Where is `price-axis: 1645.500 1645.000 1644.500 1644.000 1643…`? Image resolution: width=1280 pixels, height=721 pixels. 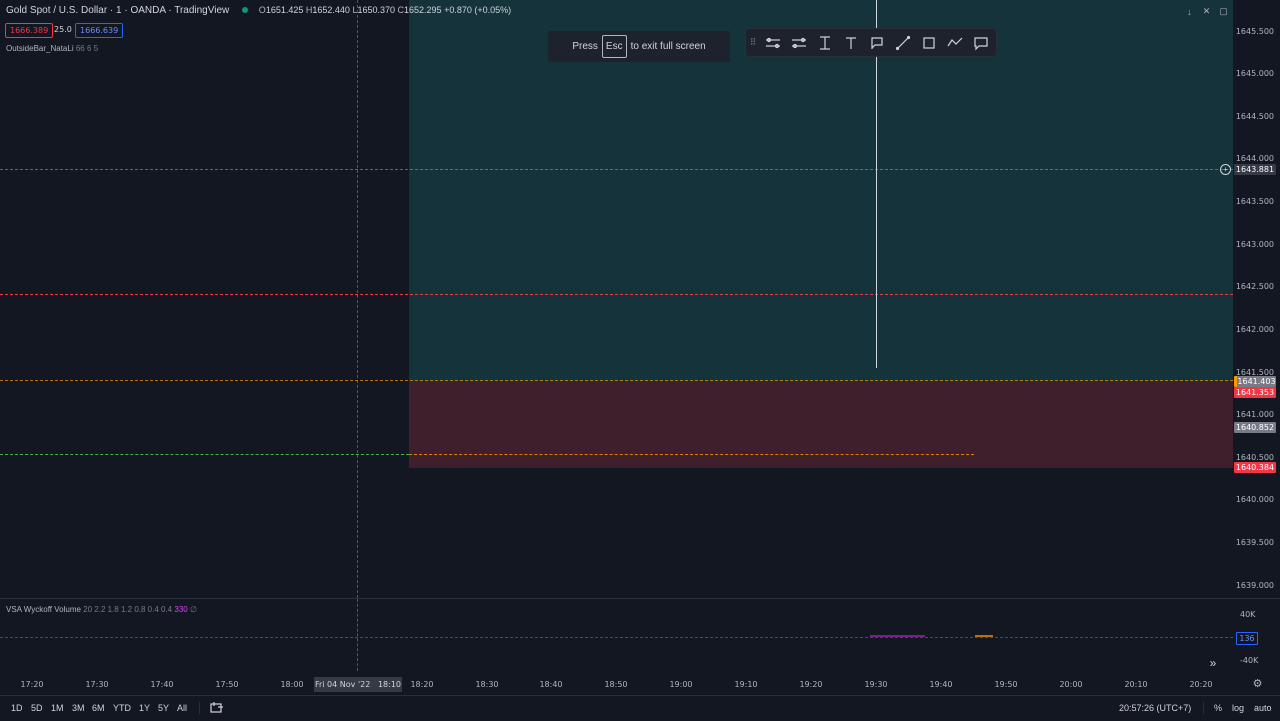 price-axis: 1645.500 1645.000 1644.500 1644.000 1643… is located at coordinates (1256, 299).